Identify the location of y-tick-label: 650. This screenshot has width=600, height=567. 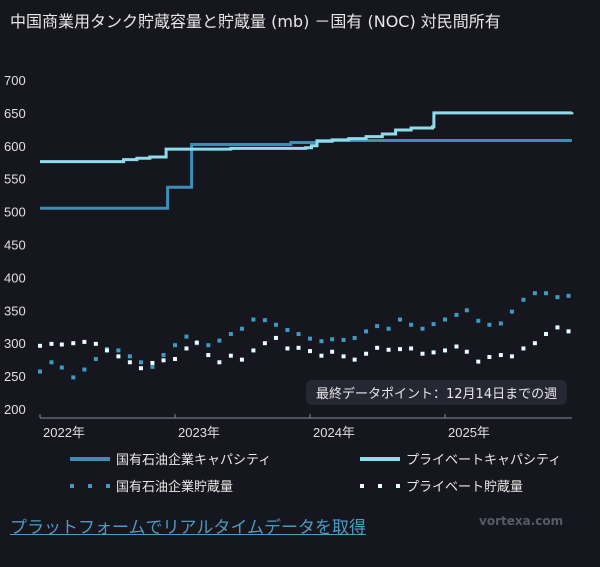
(15, 113).